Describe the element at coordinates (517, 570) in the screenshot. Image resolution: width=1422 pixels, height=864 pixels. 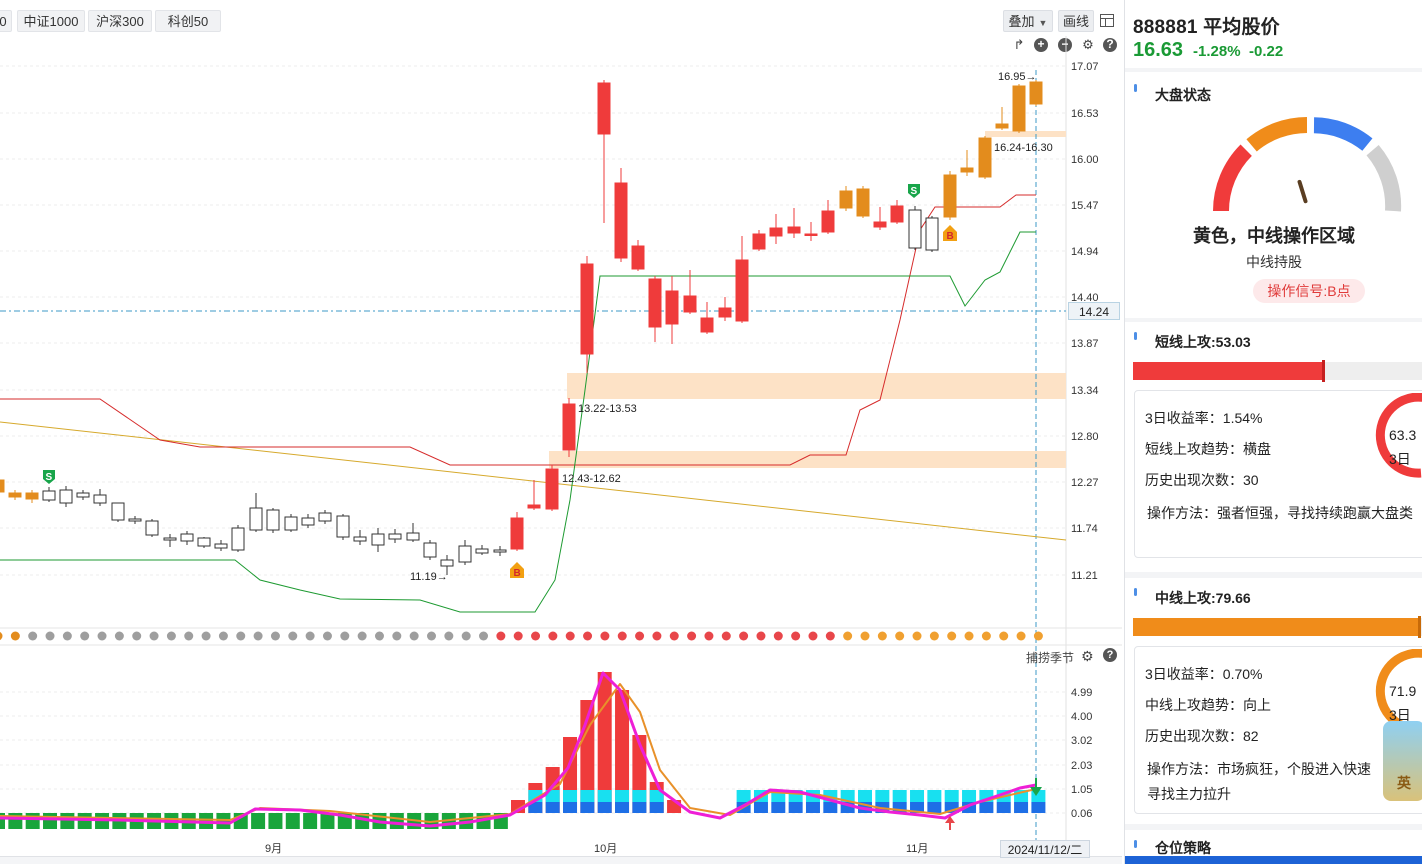
I see `buy-signal-marker` at that location.